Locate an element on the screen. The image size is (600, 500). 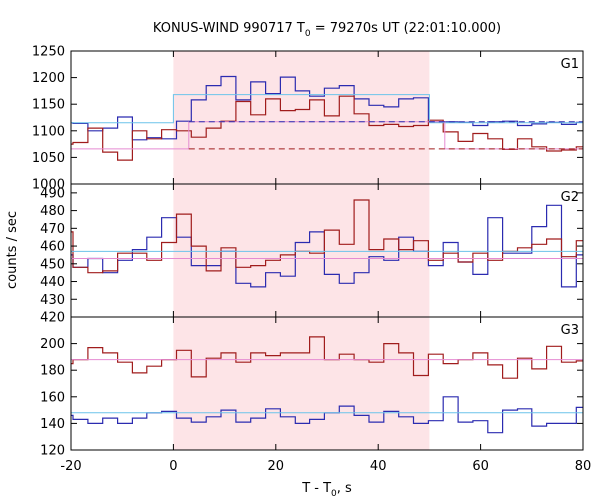
y-tick-label: 480 is located at coordinates (52, 211).